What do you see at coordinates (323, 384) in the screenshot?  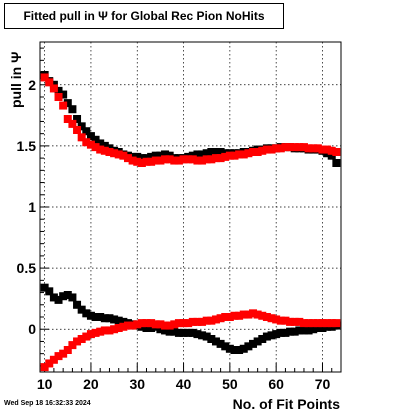 I see `x-tick-label: 70` at bounding box center [323, 384].